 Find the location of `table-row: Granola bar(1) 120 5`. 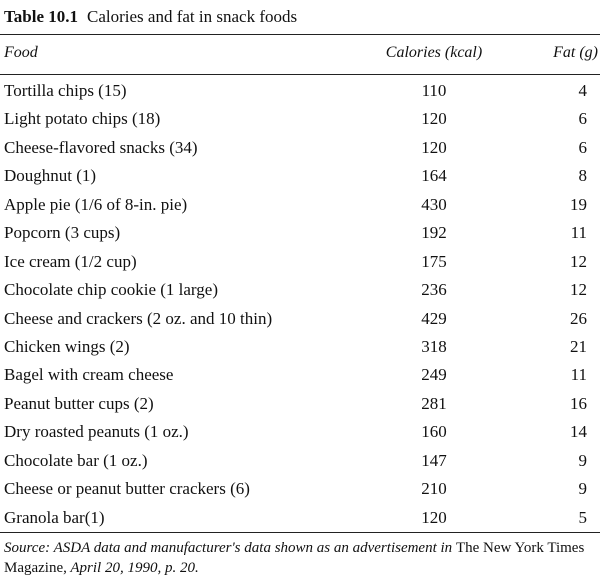

table-row: Granola bar(1) 120 5 is located at coordinates (300, 521).